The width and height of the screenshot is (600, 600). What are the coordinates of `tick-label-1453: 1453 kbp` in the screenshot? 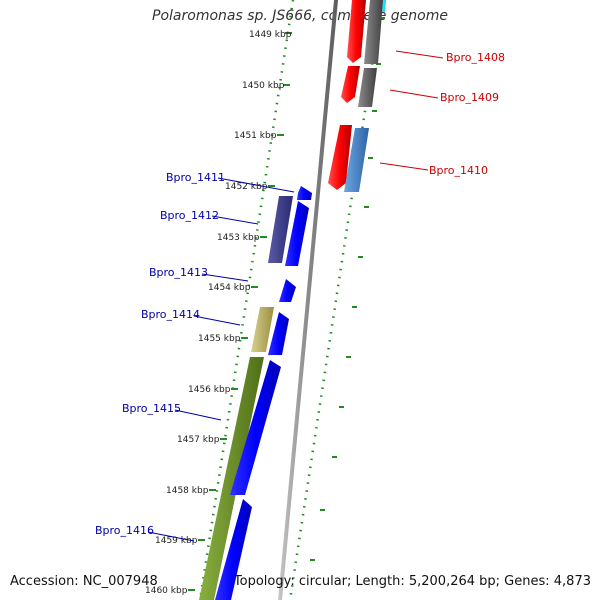 It's located at (238, 238).